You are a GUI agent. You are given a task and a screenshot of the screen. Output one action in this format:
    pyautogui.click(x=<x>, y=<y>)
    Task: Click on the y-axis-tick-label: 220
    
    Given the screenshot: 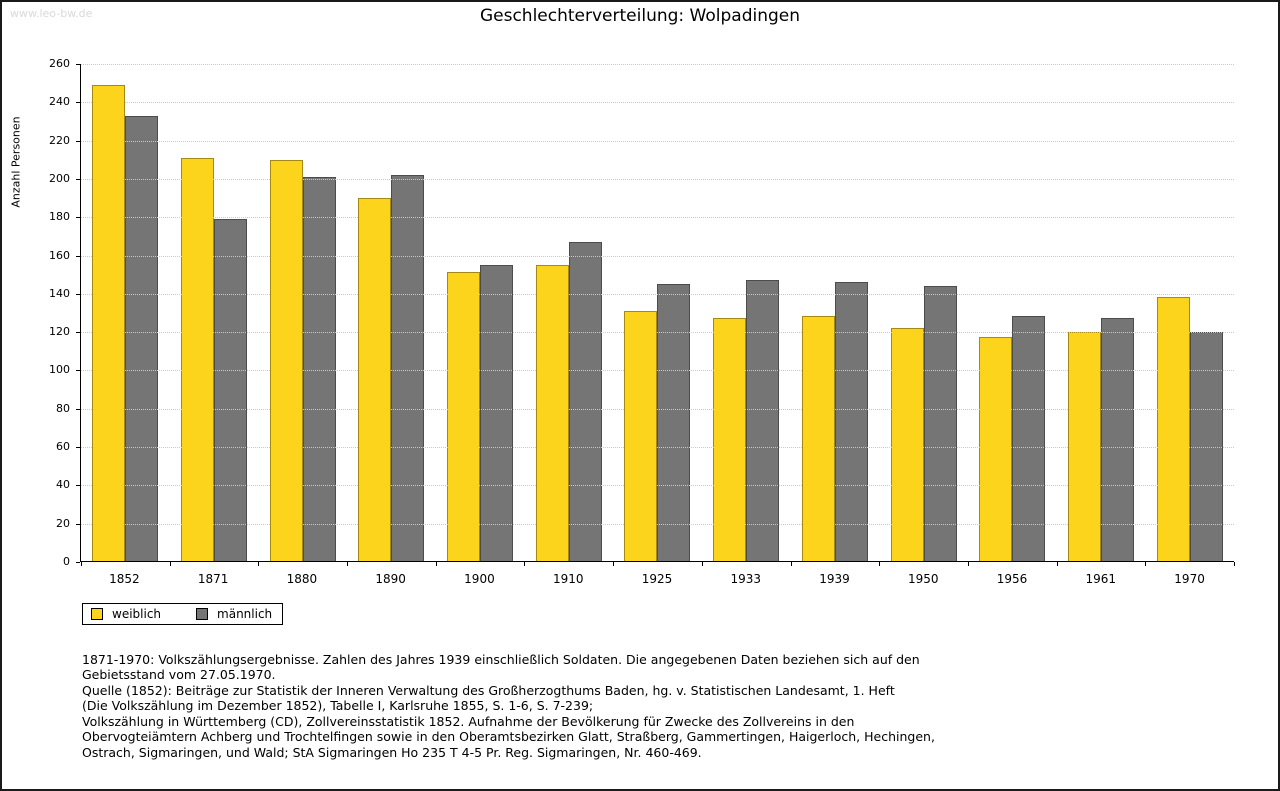 What is the action you would take?
    pyautogui.click(x=59, y=140)
    